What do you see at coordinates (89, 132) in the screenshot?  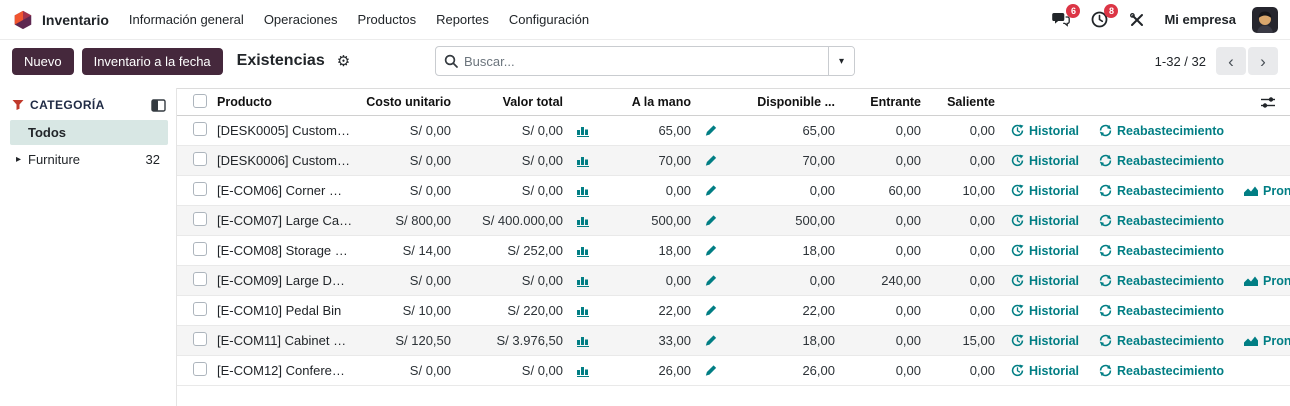 I see `sidebar-item-todos: Todos` at bounding box center [89, 132].